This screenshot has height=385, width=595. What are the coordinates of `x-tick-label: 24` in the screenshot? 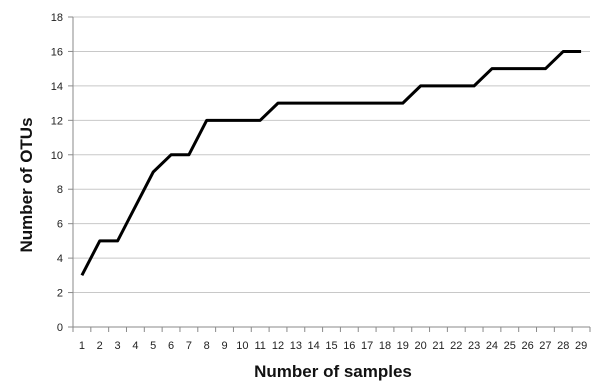 It's located at (492, 346).